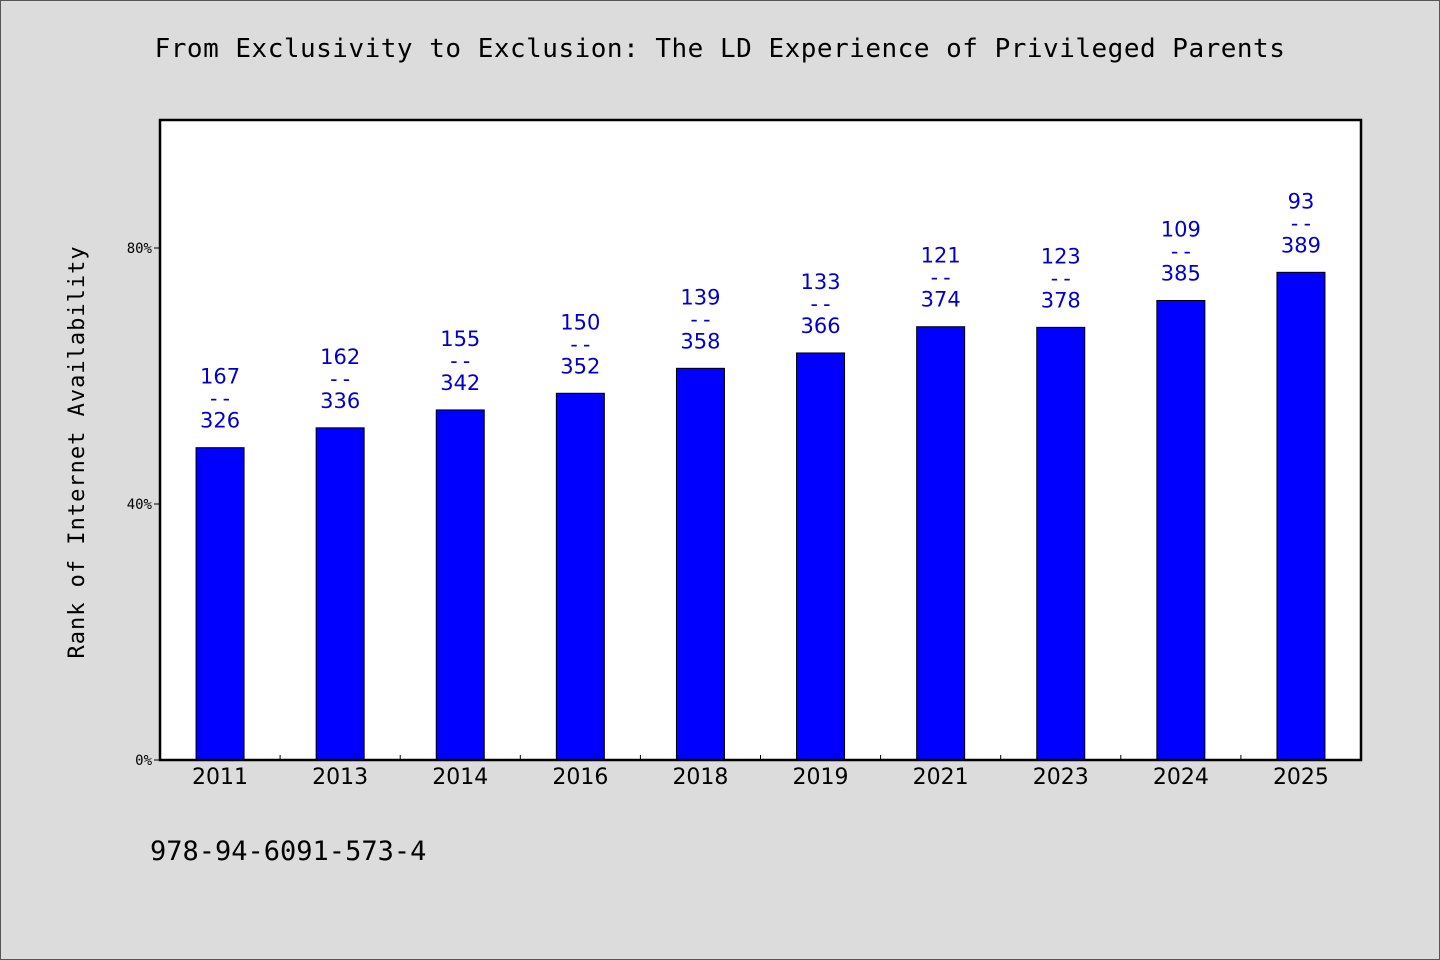  Describe the element at coordinates (821, 326) in the screenshot. I see `data-label-bottom: 366` at that location.